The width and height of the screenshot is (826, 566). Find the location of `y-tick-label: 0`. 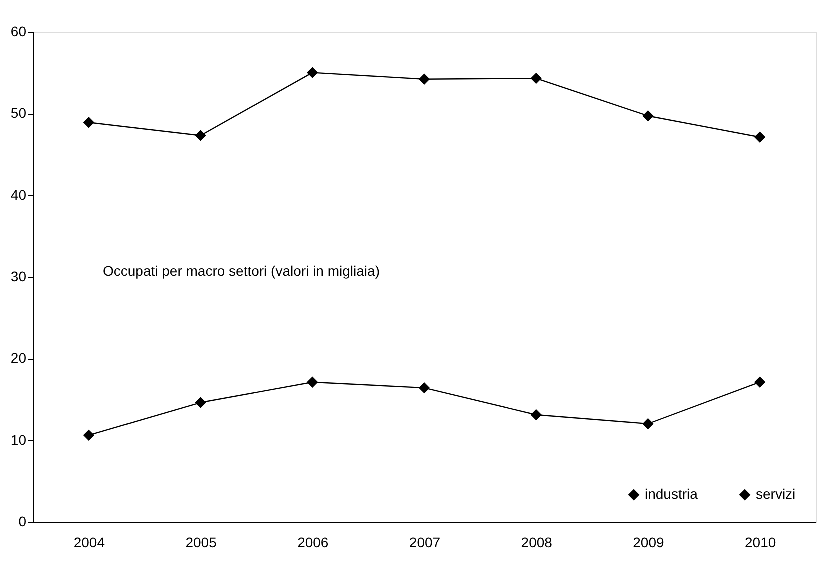

y-tick-label: 0 is located at coordinates (22, 522).